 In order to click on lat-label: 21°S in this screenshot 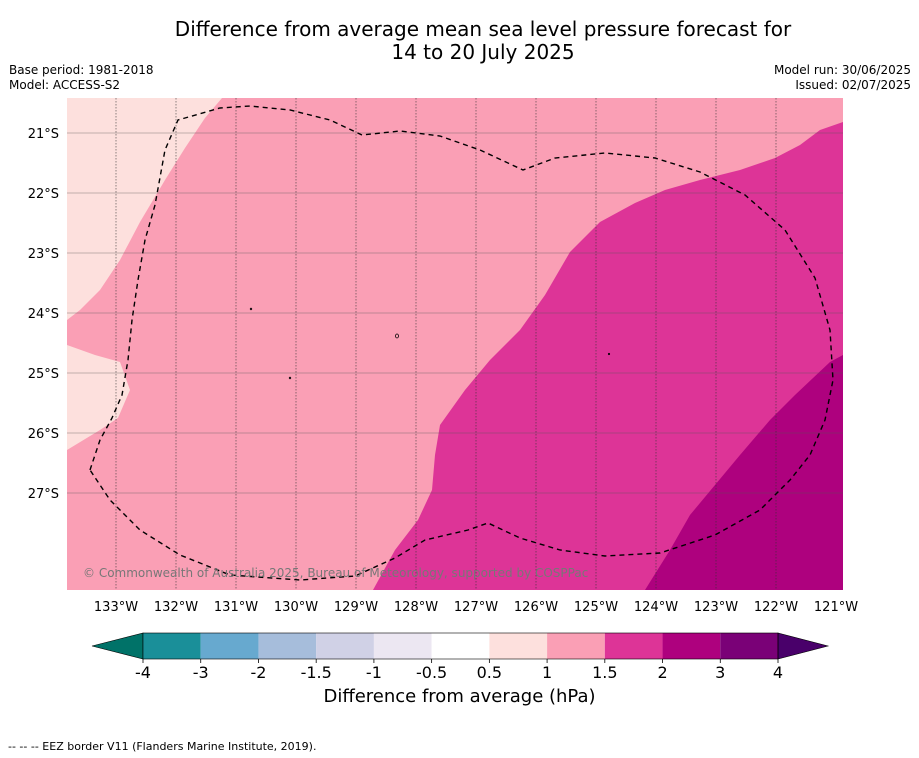, I will do `click(43, 134)`.